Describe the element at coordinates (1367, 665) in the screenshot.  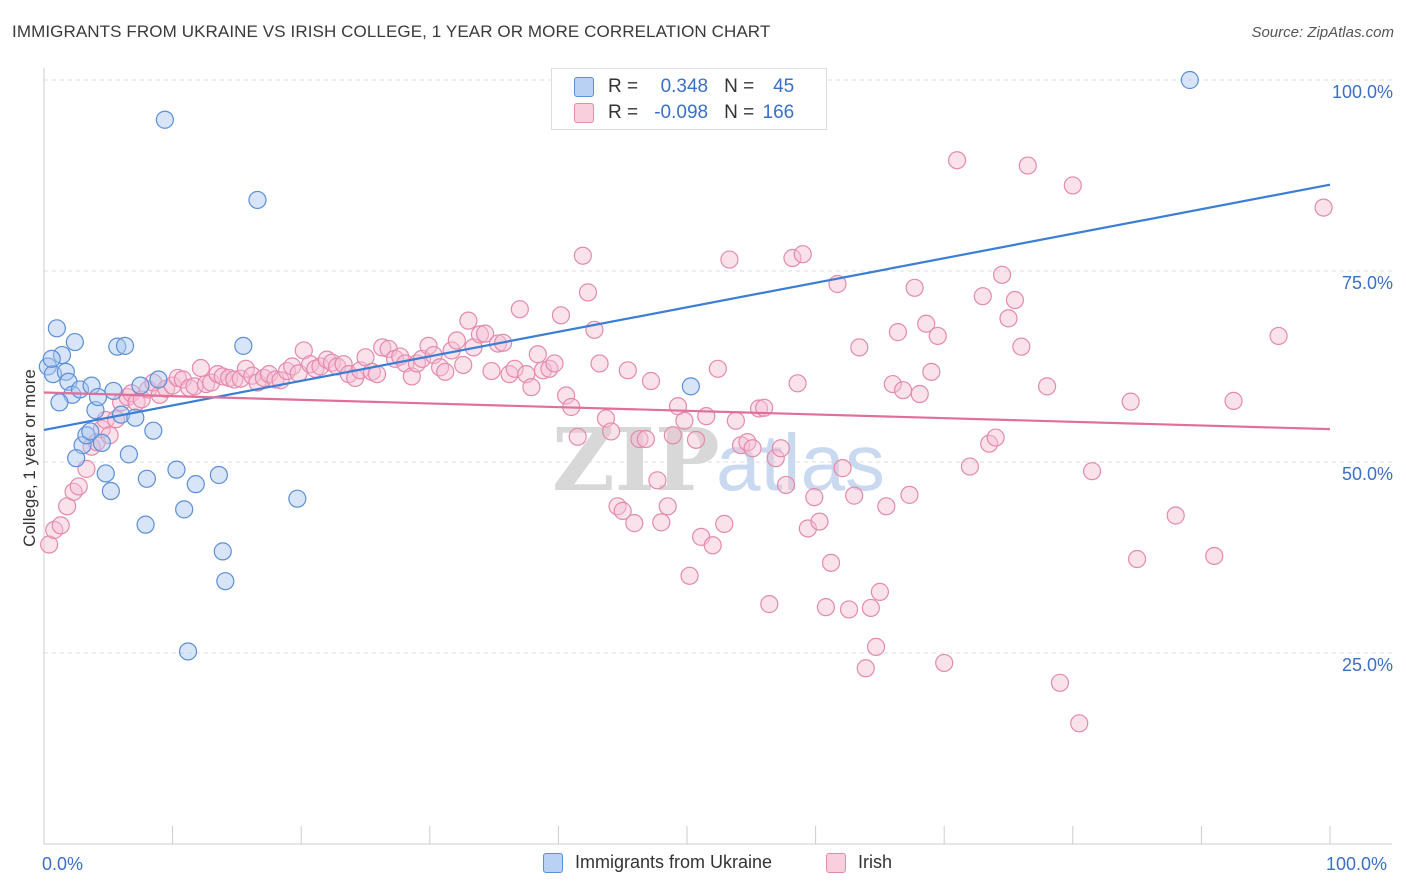
I see `y-tick-label: 25.0%` at that location.